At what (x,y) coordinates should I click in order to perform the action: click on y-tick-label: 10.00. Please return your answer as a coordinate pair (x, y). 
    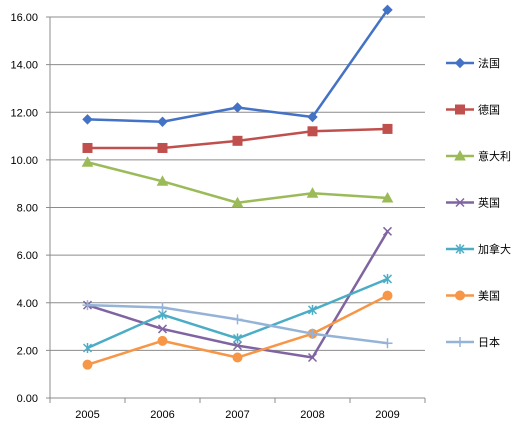
    Looking at the image, I should click on (24, 161).